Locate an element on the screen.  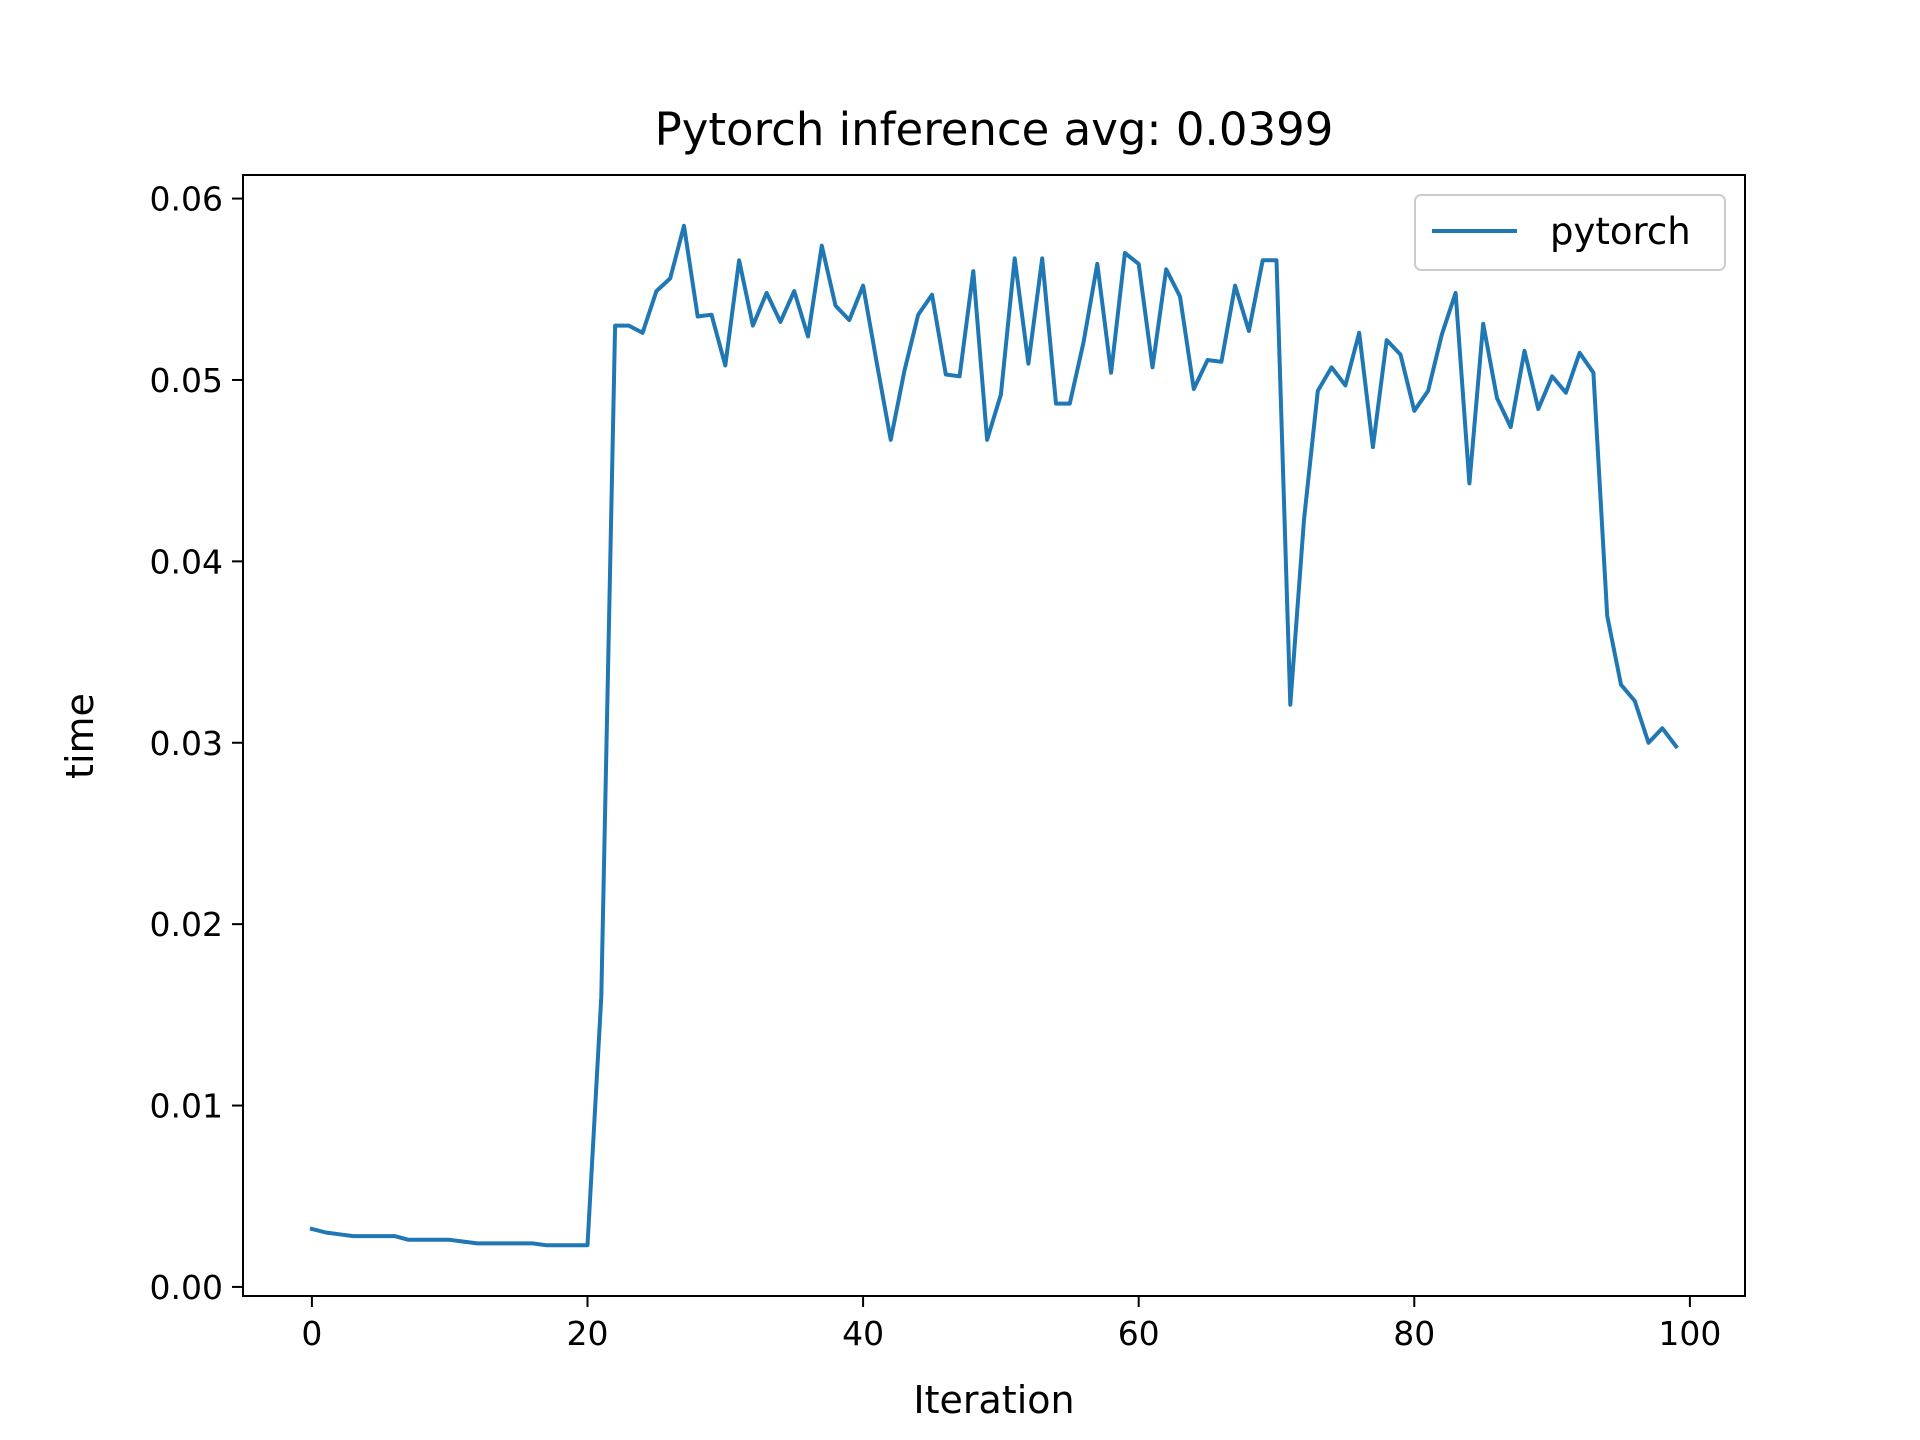
x-tick-label: 0 is located at coordinates (311, 1333).